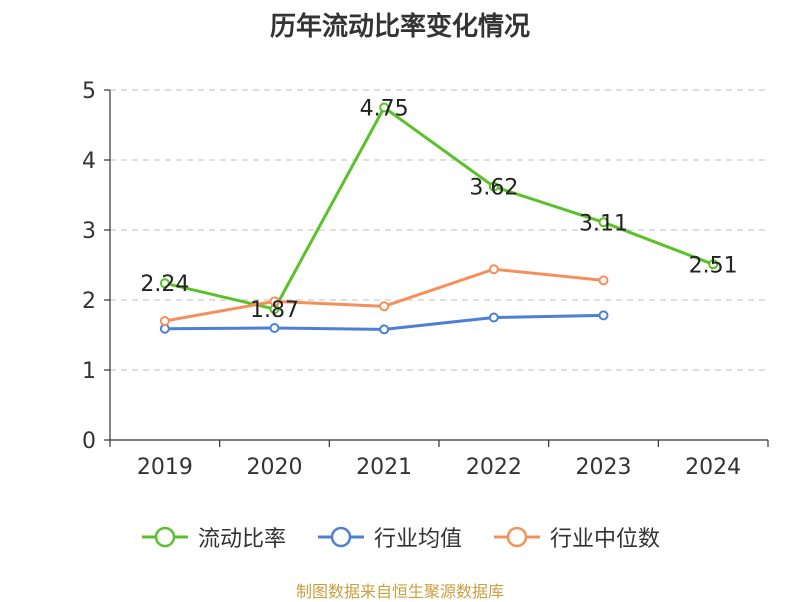 The image size is (800, 602). I want to click on x-tick-label: 2019, so click(165, 467).